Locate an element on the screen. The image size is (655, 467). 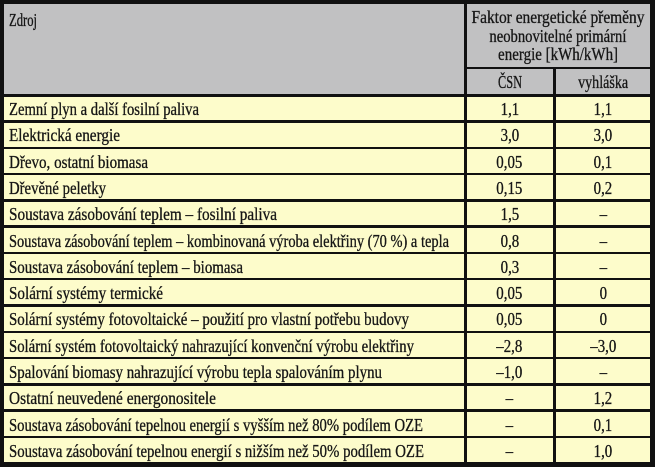
row-csn-value: –2,8 is located at coordinates (509, 345).